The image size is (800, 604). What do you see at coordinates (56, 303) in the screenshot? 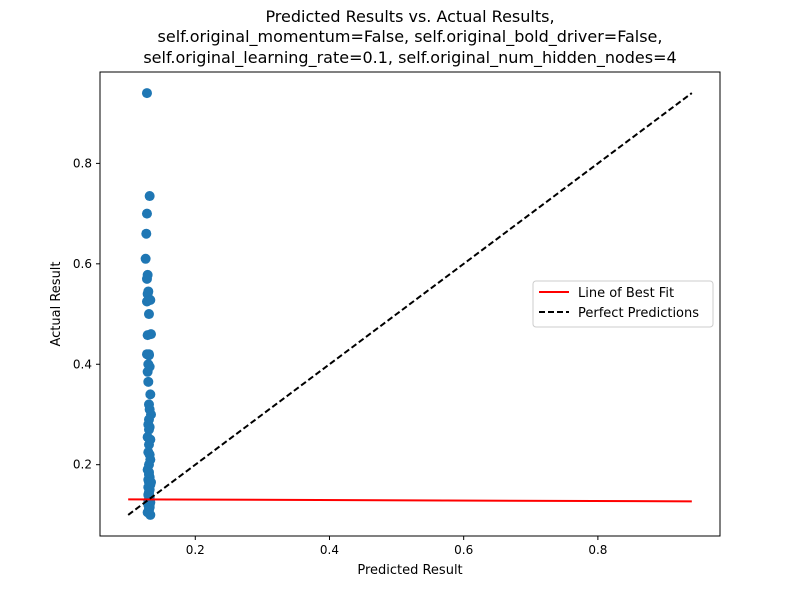
I see `y-axis-label: Actual Result` at bounding box center [56, 303].